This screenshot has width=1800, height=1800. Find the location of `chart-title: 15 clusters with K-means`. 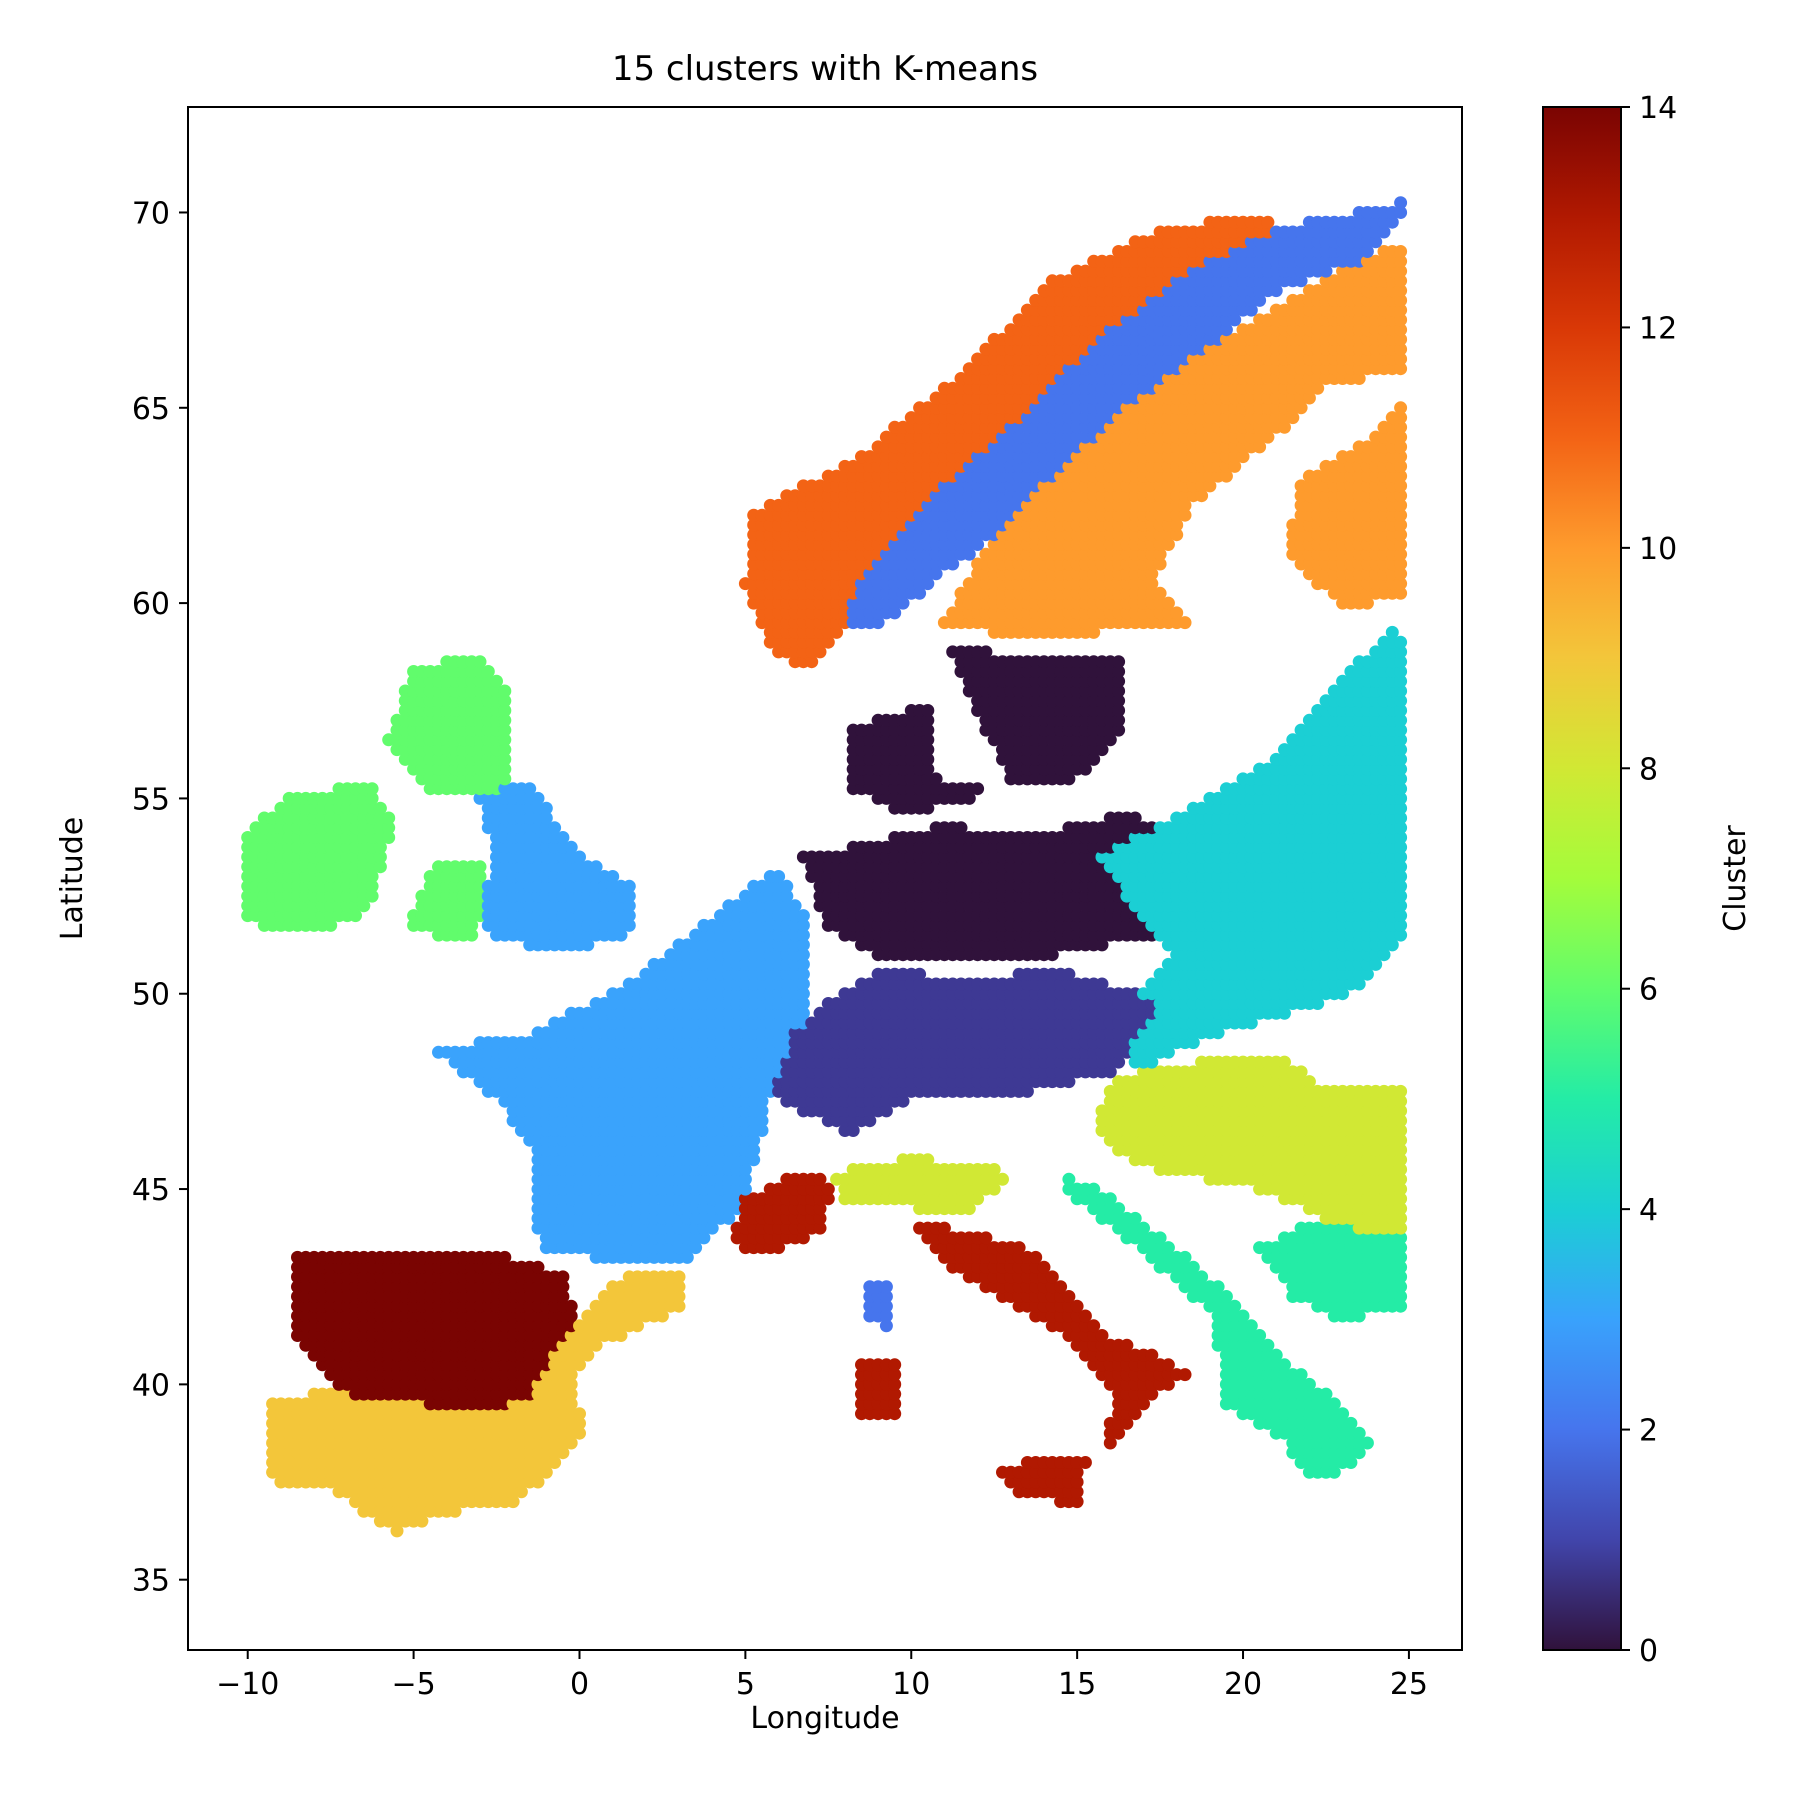

chart-title: 15 clusters with K-means is located at coordinates (825, 69).